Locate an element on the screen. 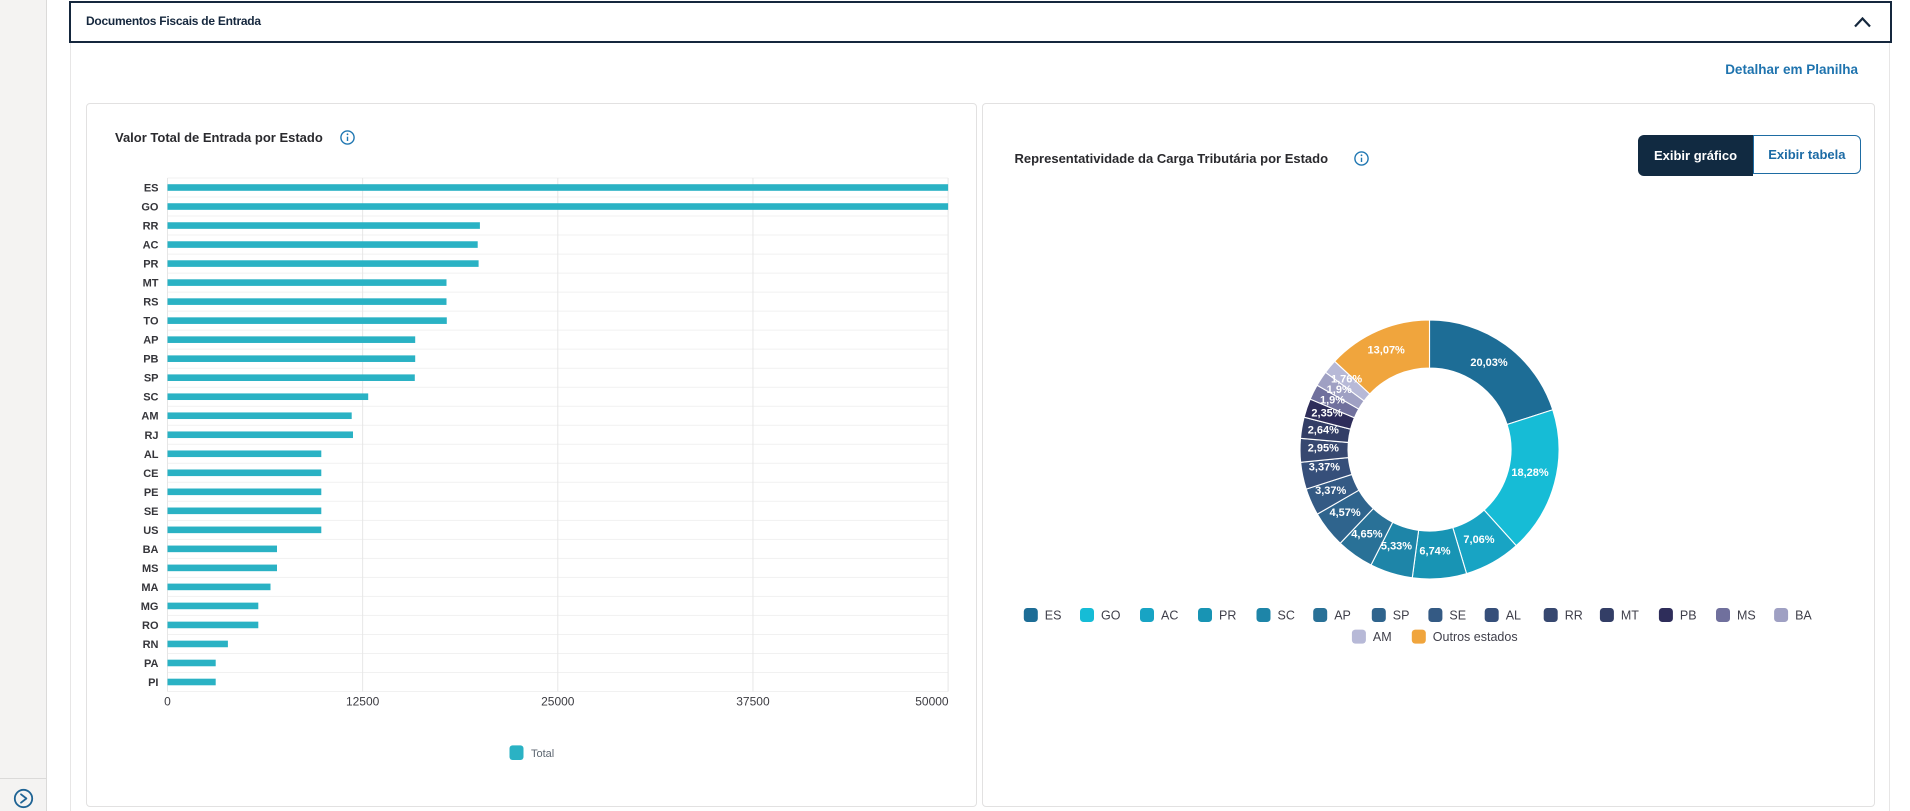 Image resolution: width=1910 pixels, height=811 pixels. svg-text: 20,03% is located at coordinates (1489, 363).